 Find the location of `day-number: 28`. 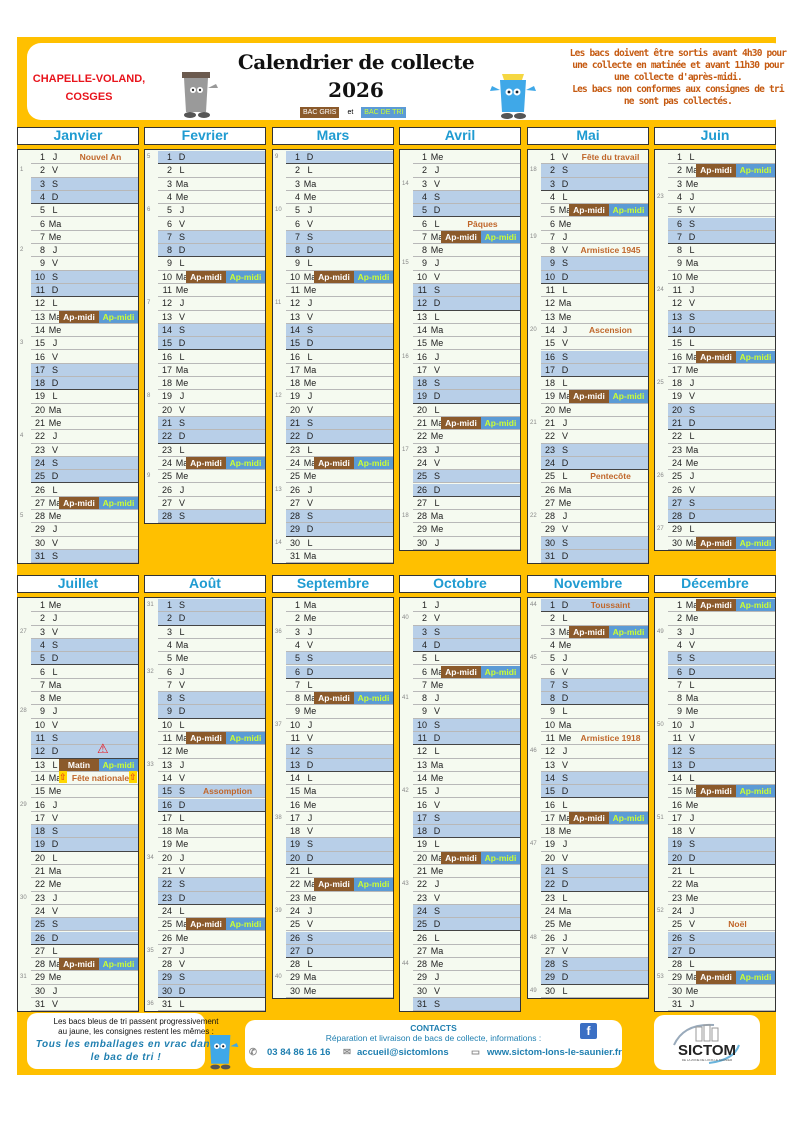

day-number: 28 is located at coordinates (39, 964).